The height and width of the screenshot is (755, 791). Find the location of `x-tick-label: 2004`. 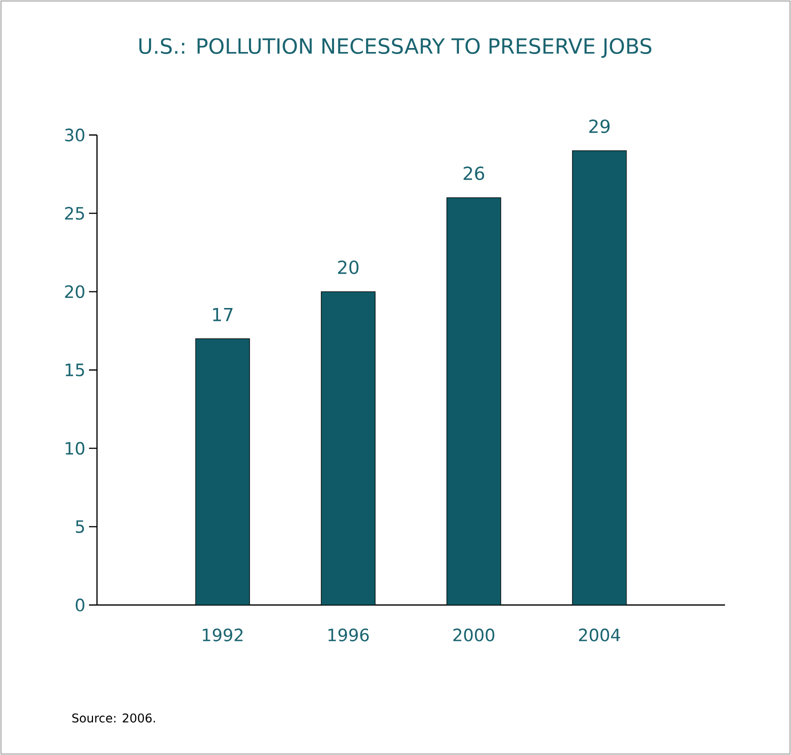

x-tick-label: 2004 is located at coordinates (599, 635).